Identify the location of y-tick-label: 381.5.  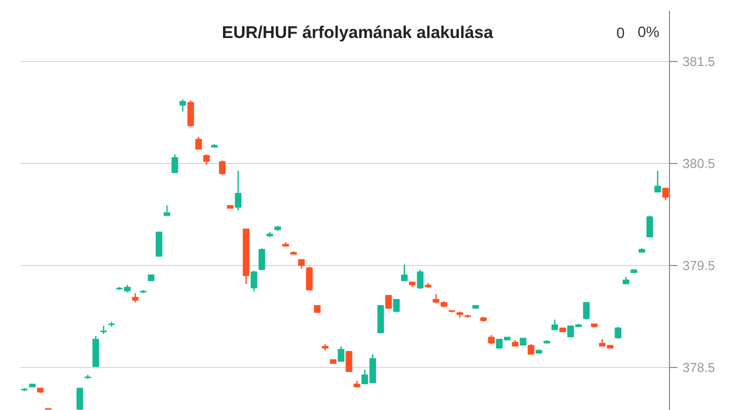
(699, 62).